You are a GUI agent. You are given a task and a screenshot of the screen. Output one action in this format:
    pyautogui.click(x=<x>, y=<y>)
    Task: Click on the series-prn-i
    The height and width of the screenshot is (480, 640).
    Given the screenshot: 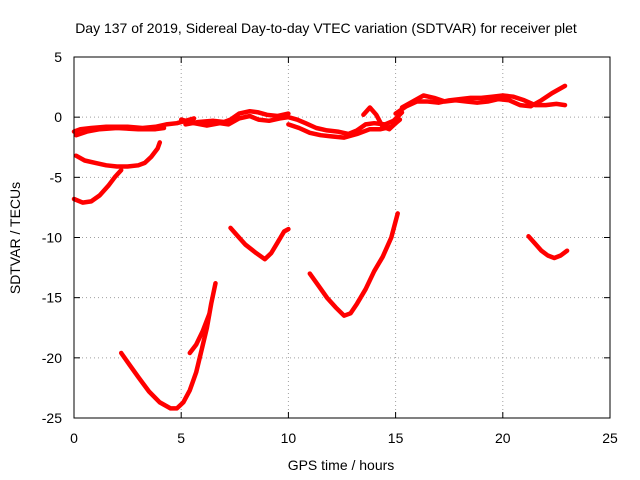 What is the action you would take?
    pyautogui.click(x=259, y=243)
    